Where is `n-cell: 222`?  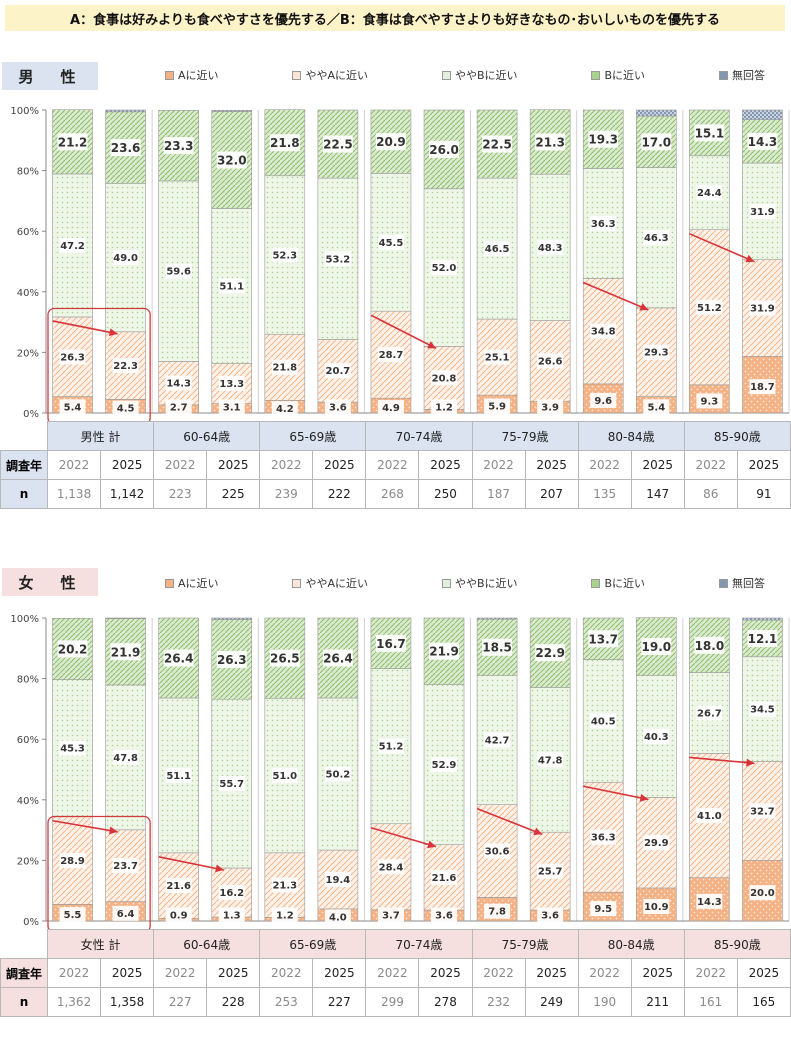
n-cell: 222 is located at coordinates (339, 494).